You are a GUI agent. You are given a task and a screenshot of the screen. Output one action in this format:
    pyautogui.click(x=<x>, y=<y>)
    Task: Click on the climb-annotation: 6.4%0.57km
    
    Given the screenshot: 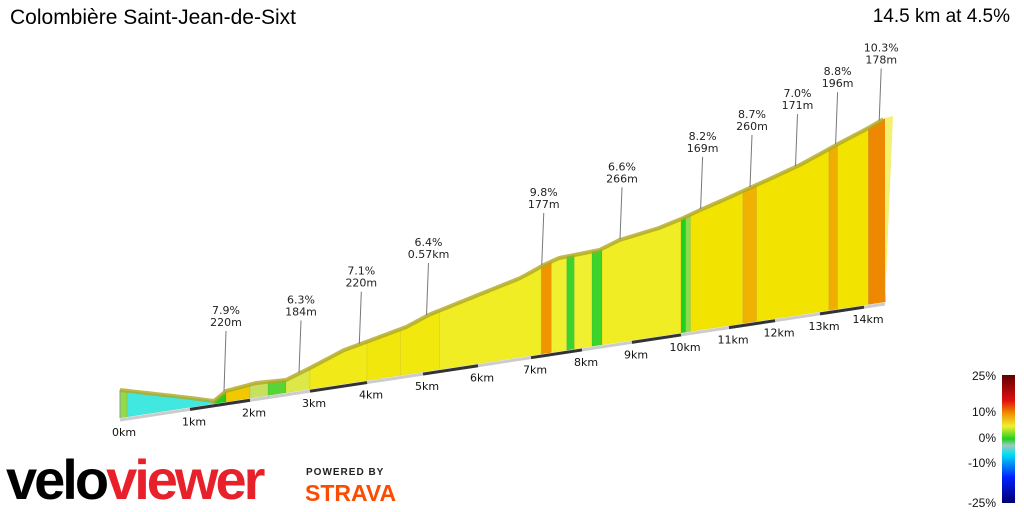 What is the action you would take?
    pyautogui.click(x=429, y=276)
    